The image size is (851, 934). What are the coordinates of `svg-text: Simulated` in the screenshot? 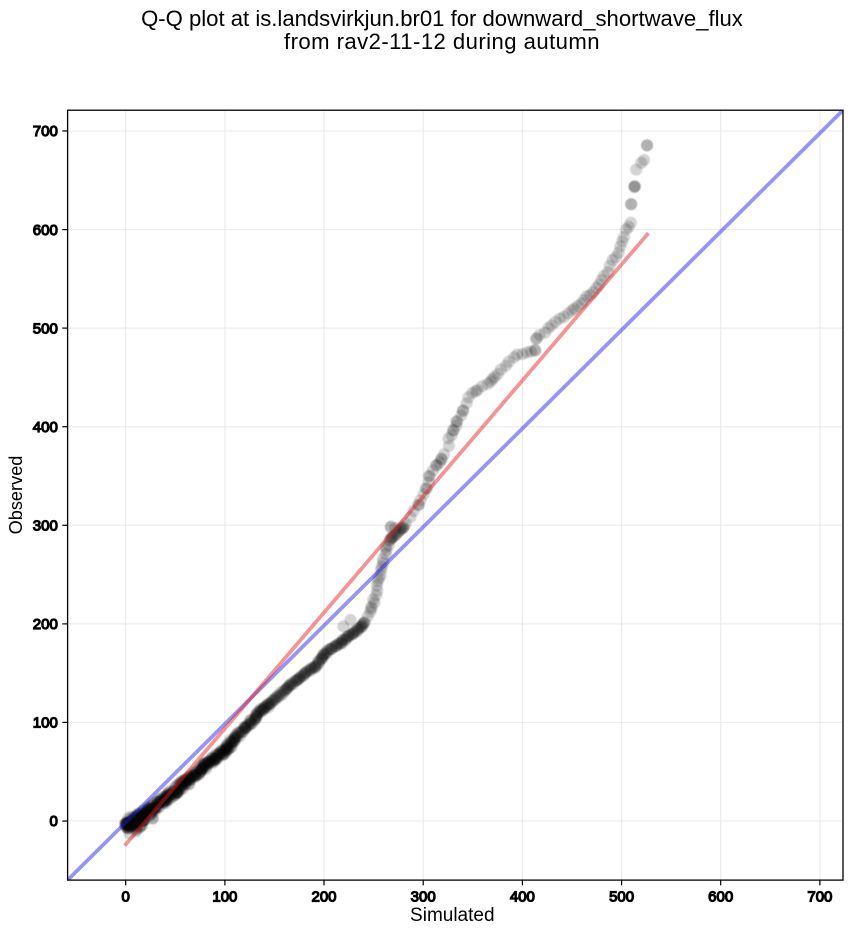 It's located at (452, 915).